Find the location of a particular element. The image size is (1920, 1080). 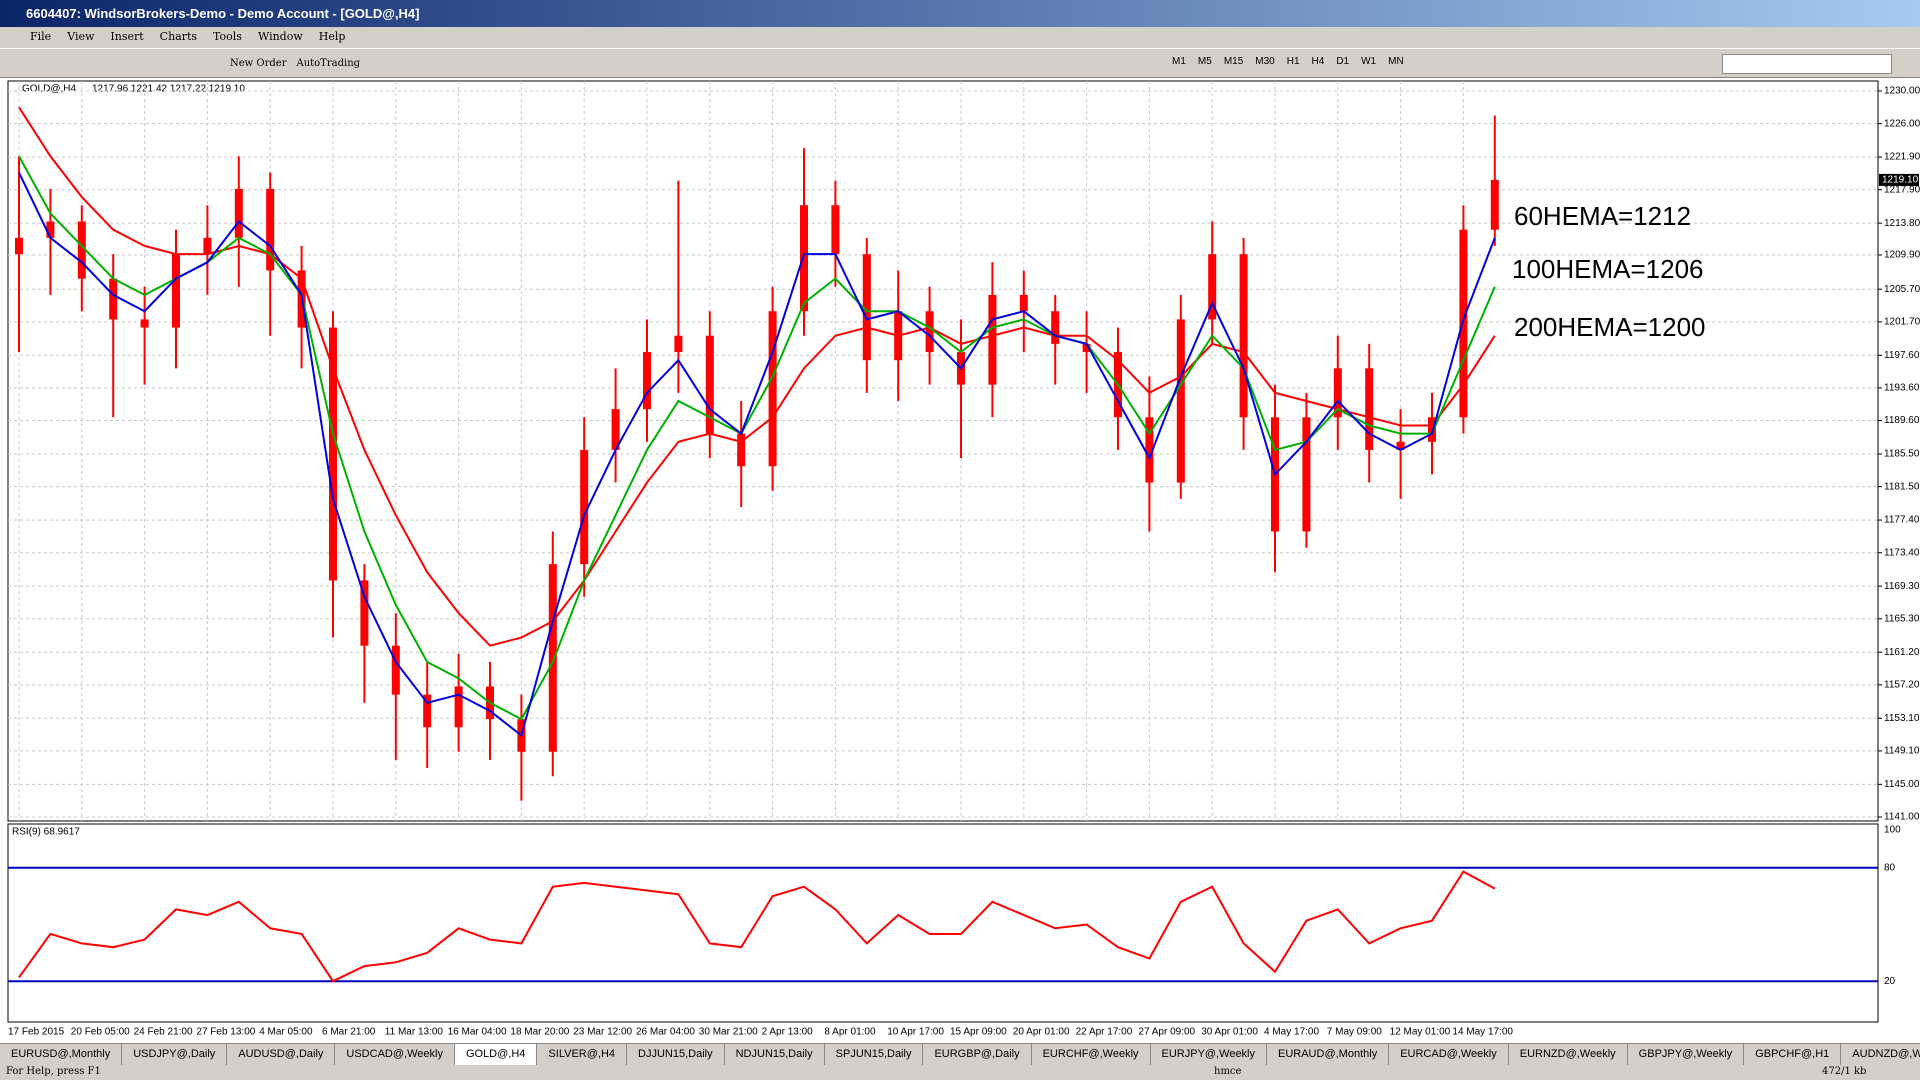

x-tick-label: 30 Mar 21:00 is located at coordinates (728, 1032).